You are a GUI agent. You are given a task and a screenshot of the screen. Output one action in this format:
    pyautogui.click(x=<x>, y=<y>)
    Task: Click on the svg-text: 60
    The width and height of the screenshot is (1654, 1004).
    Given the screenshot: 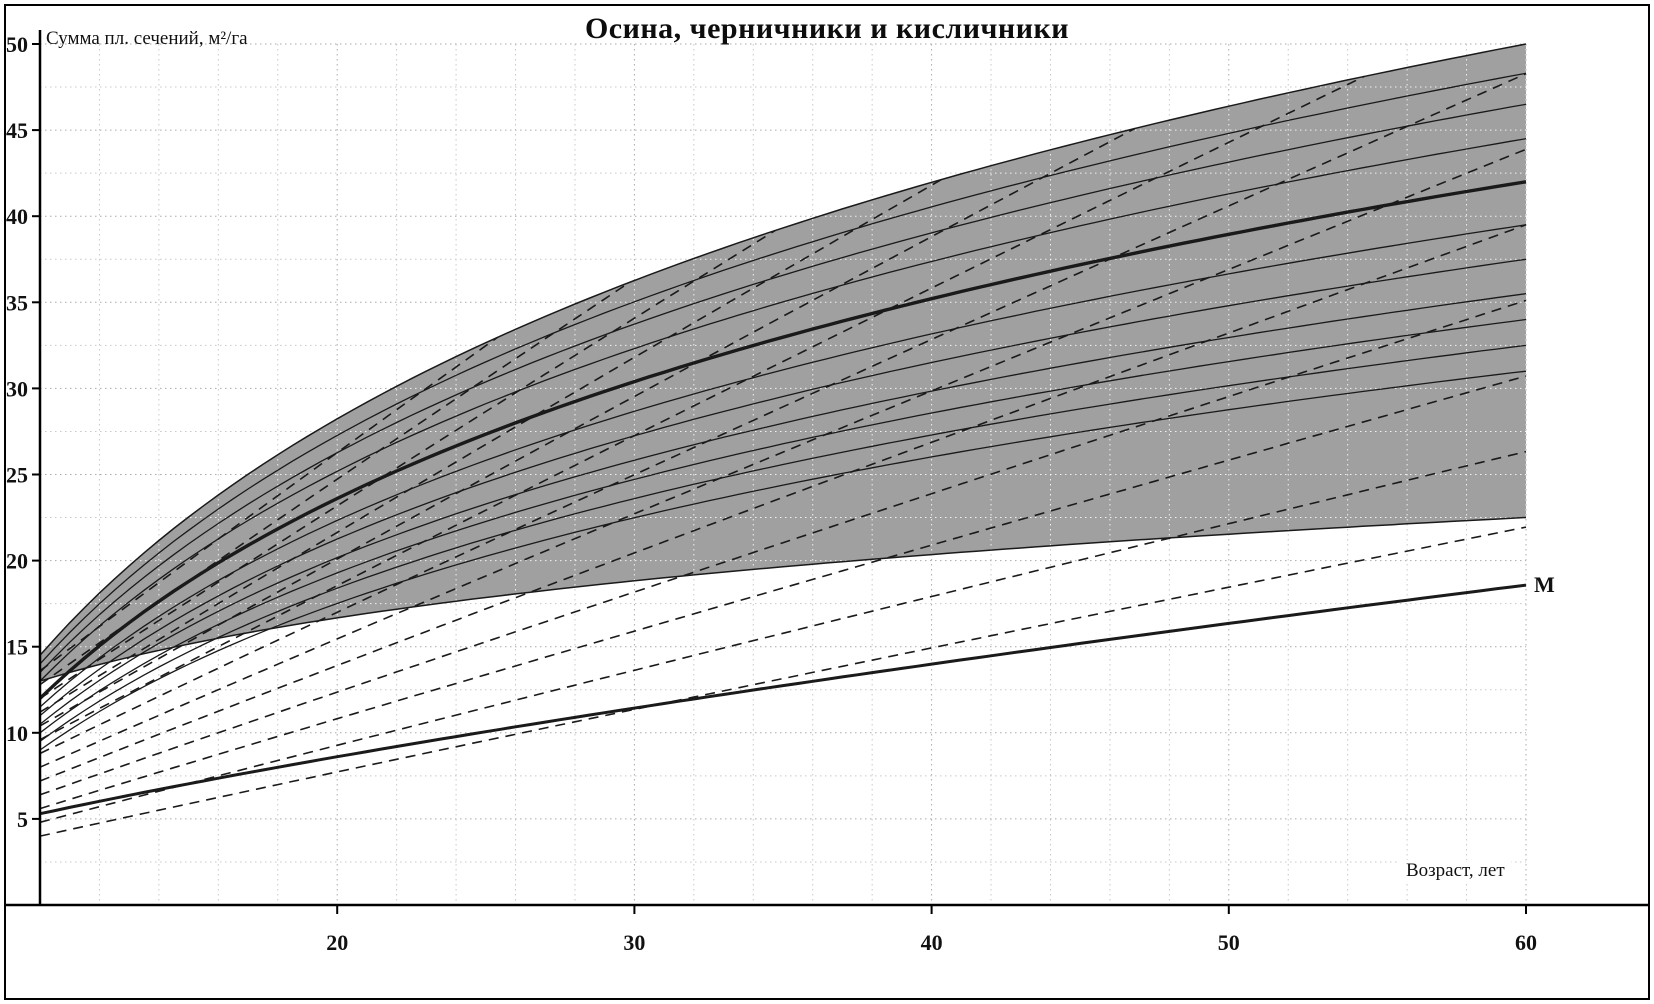 What is the action you would take?
    pyautogui.click(x=1526, y=942)
    